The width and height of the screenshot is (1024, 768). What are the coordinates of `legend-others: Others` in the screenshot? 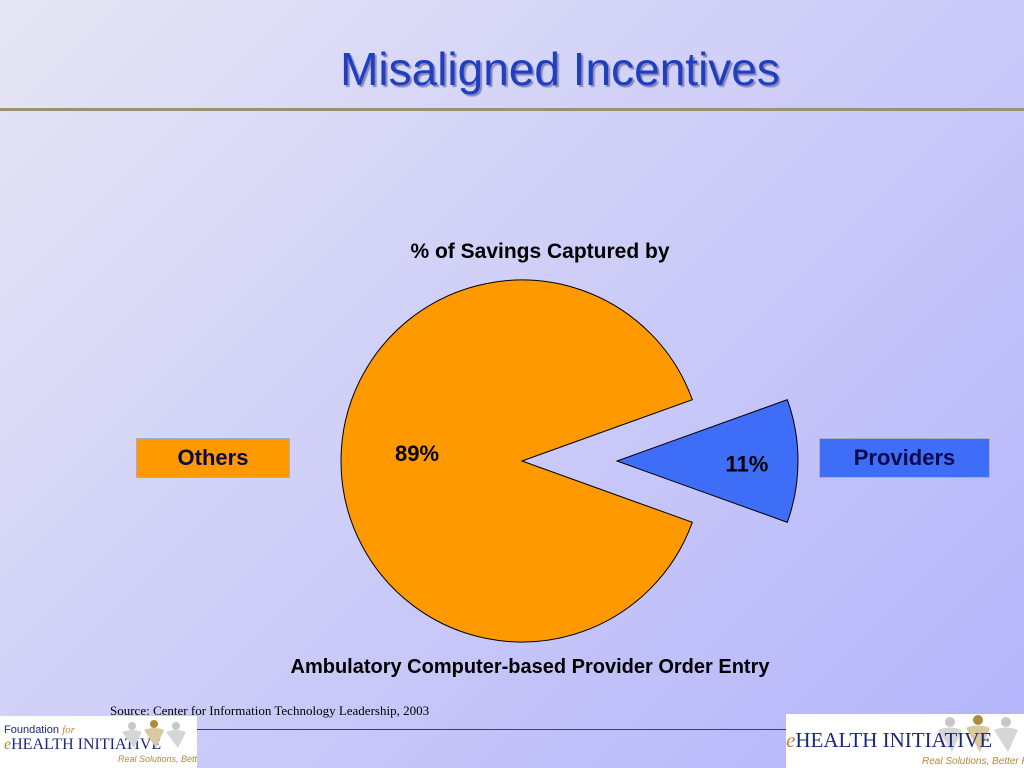 It's located at (213, 458).